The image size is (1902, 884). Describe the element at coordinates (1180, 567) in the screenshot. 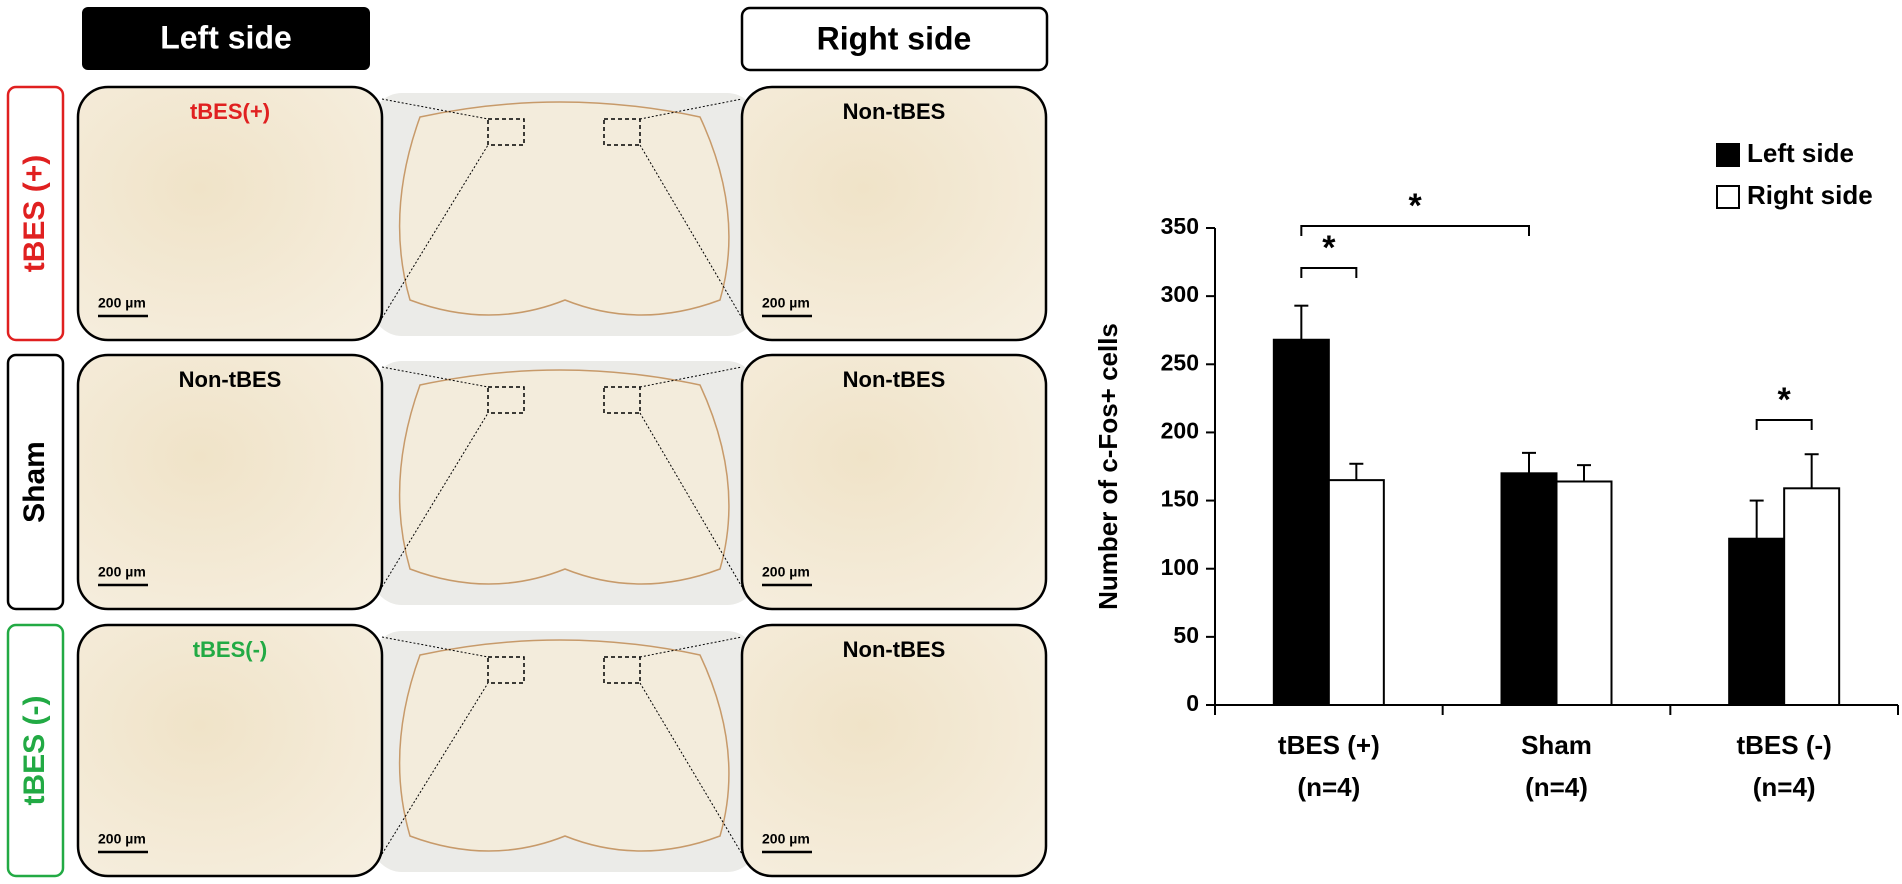

I see `y-tick-label: 100` at that location.